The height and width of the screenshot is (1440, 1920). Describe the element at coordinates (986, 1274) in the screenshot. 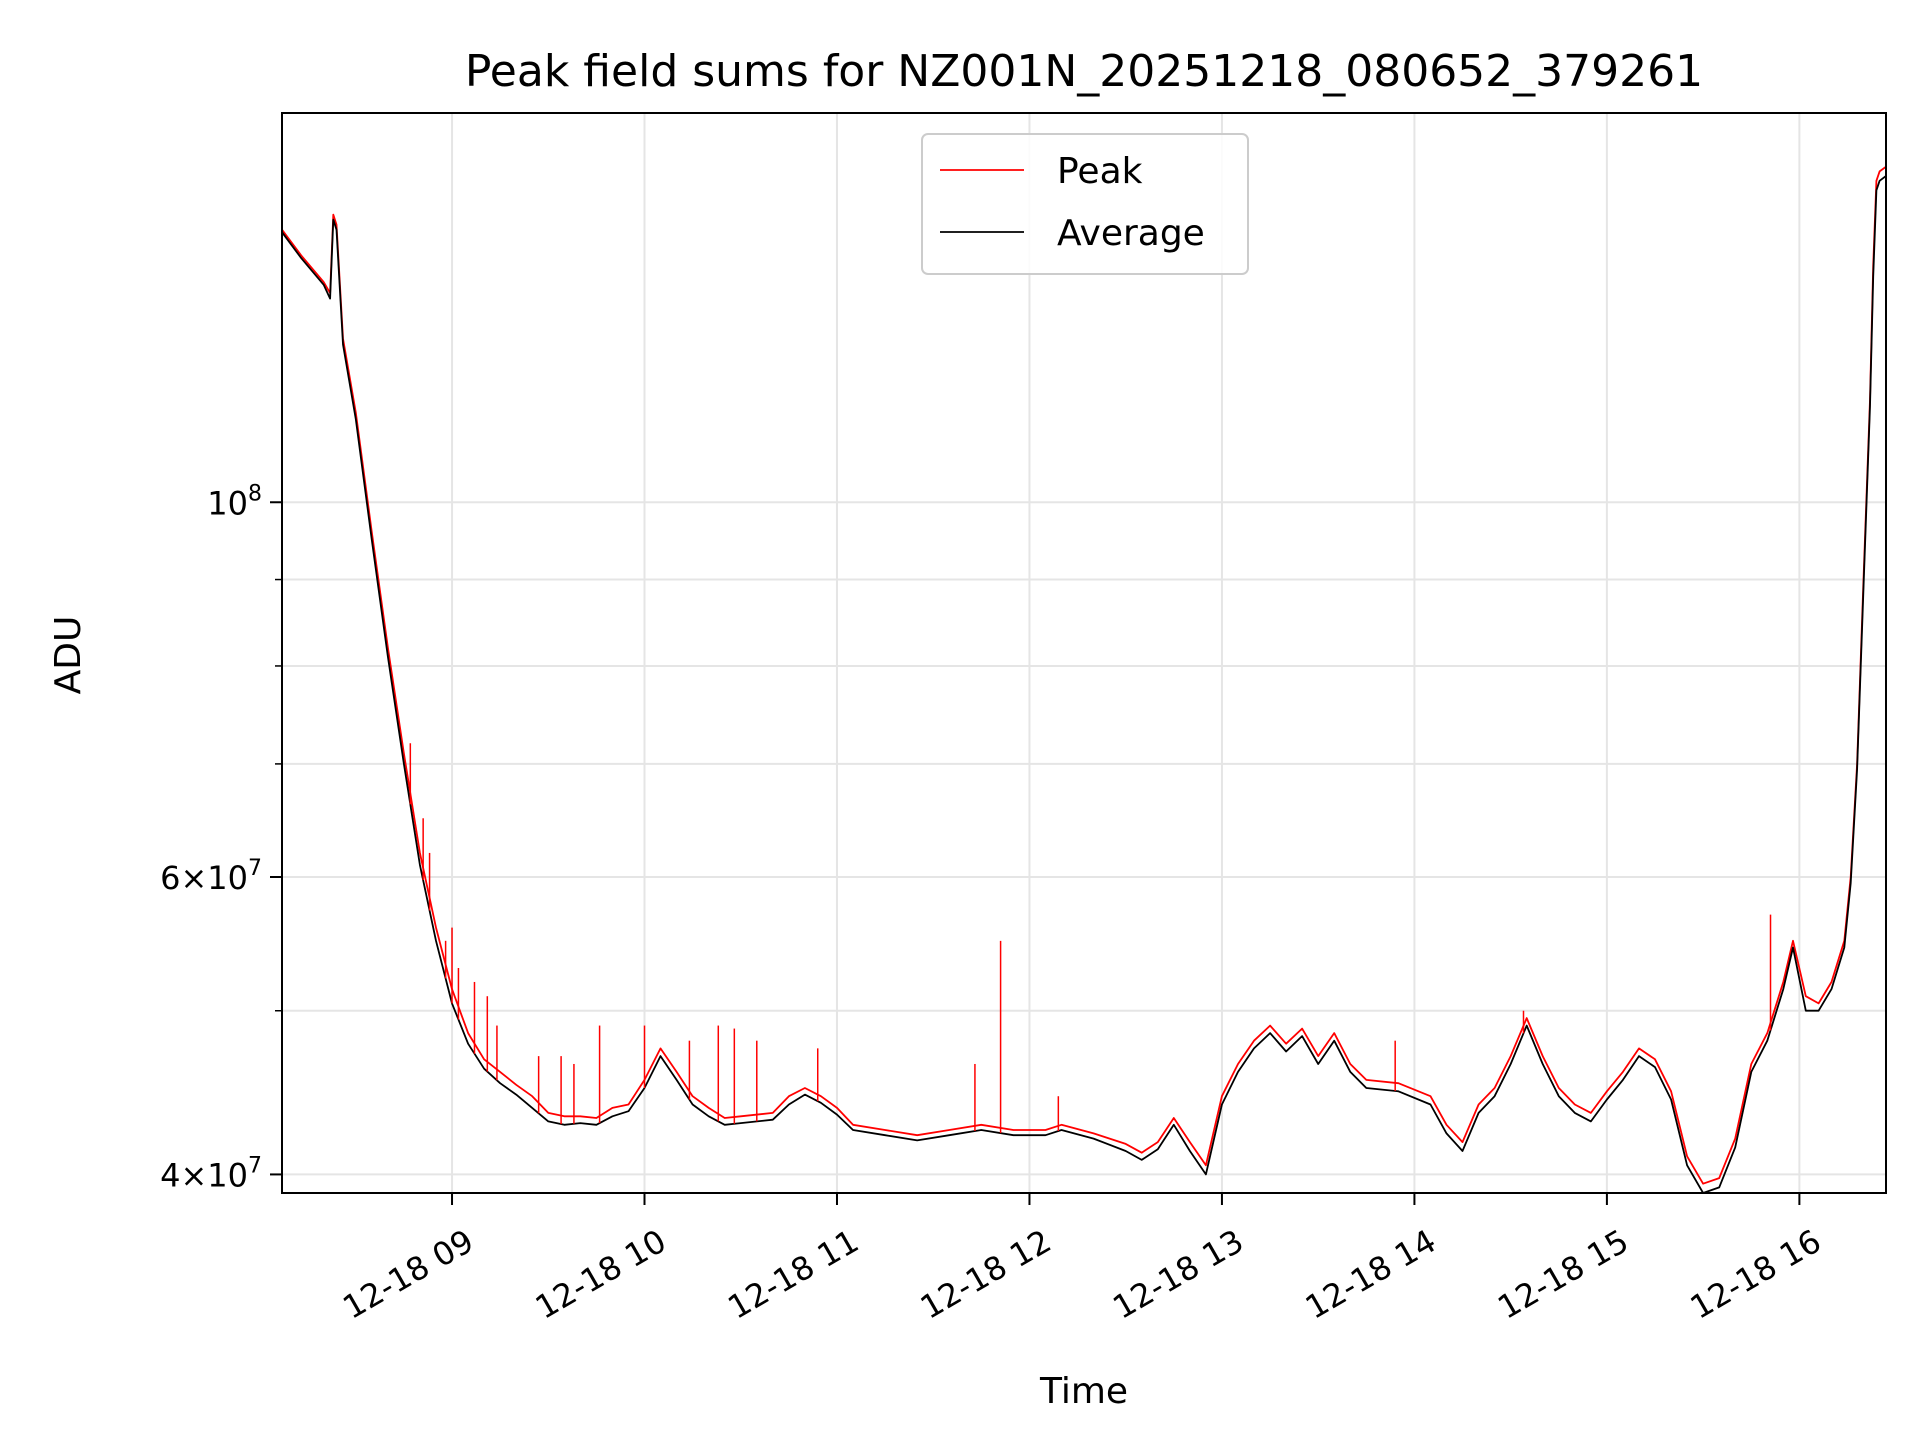

I see `x-tick-label: 12-18 12` at that location.